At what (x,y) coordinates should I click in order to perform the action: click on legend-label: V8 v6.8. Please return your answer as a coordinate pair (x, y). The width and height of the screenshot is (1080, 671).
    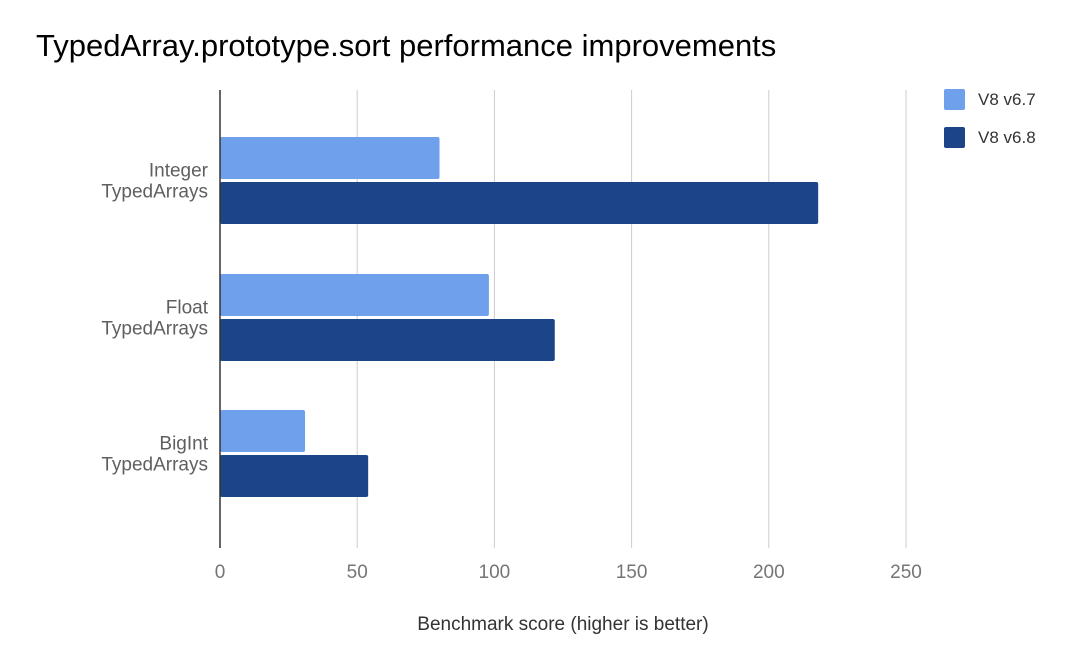
    Looking at the image, I should click on (1007, 137).